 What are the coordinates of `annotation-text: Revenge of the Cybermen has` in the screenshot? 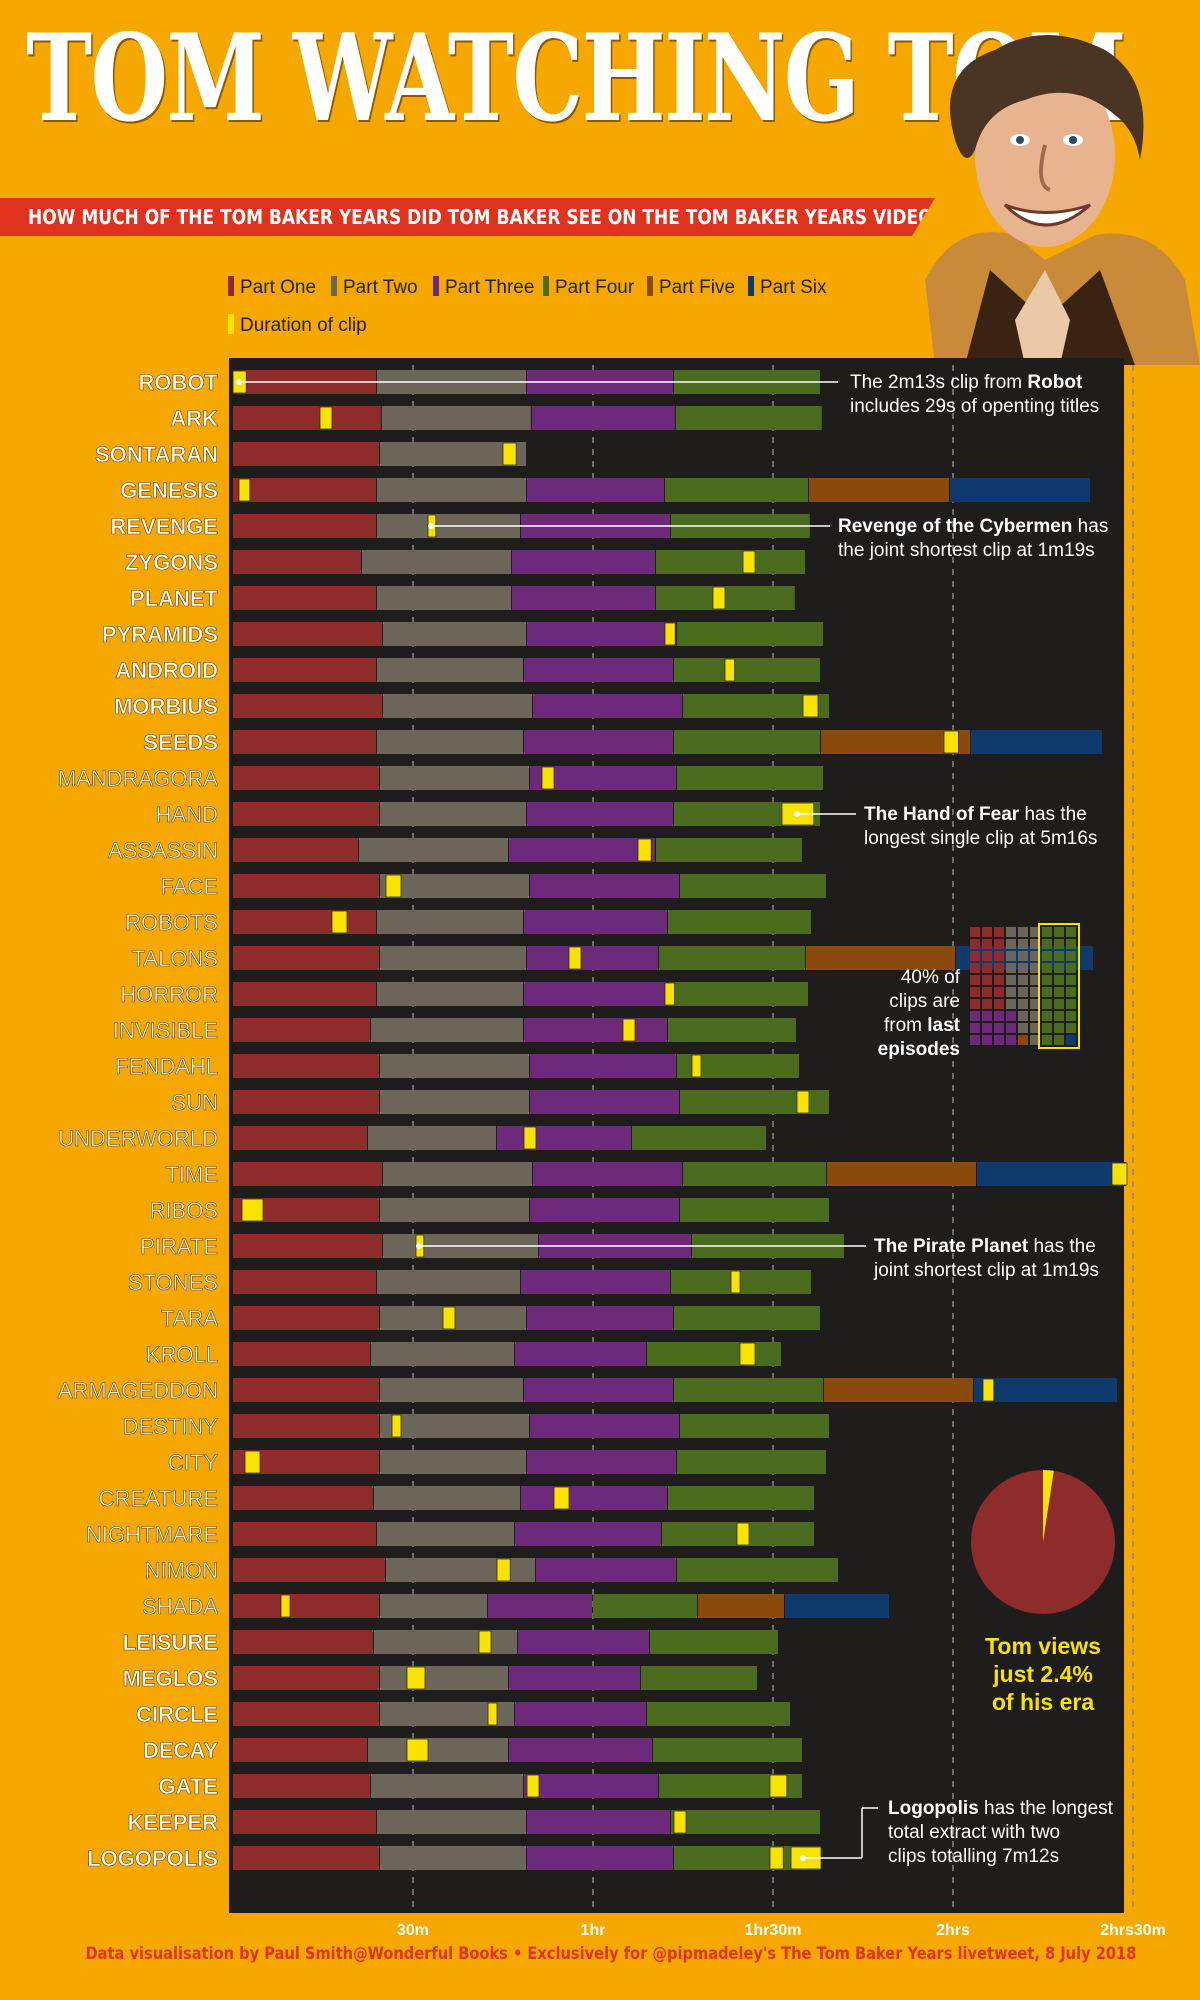 It's located at (973, 526).